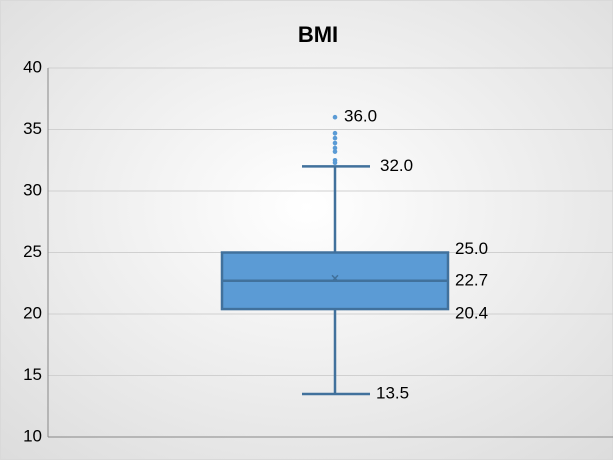  Describe the element at coordinates (392, 392) in the screenshot. I see `data-label: 13.5` at that location.